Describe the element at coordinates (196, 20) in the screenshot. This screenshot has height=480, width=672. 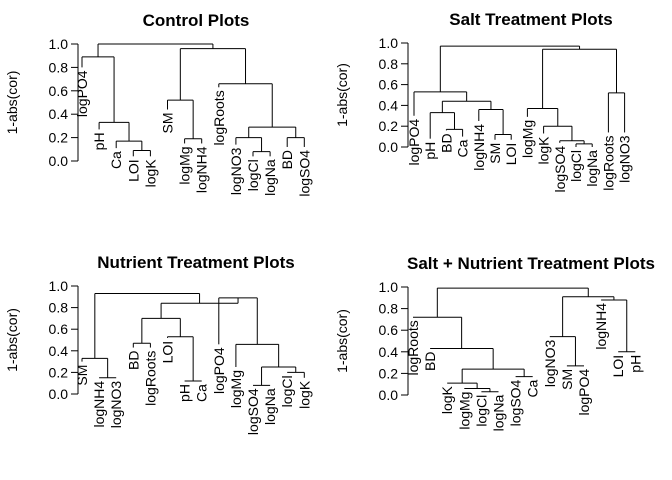
I see `panel-title: Control Plots` at that location.